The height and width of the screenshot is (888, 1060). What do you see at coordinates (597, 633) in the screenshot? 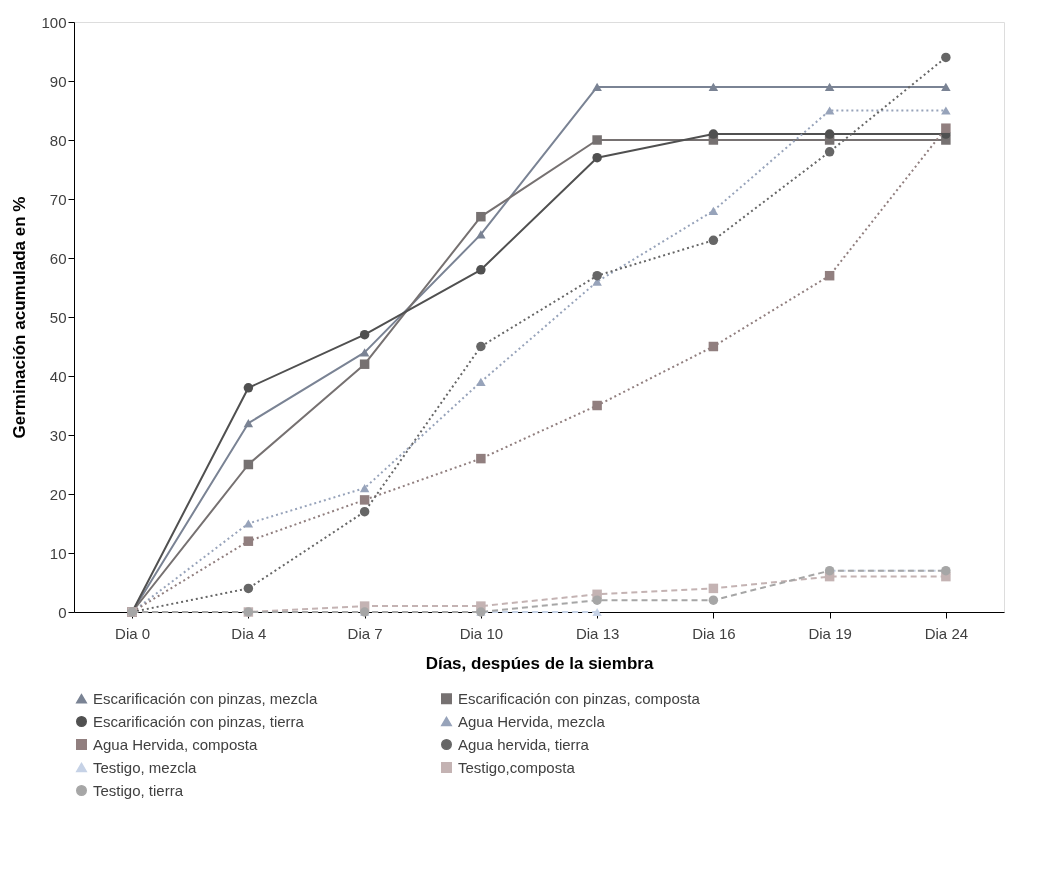
I see `x-tick-label: Dia 13` at bounding box center [597, 633].